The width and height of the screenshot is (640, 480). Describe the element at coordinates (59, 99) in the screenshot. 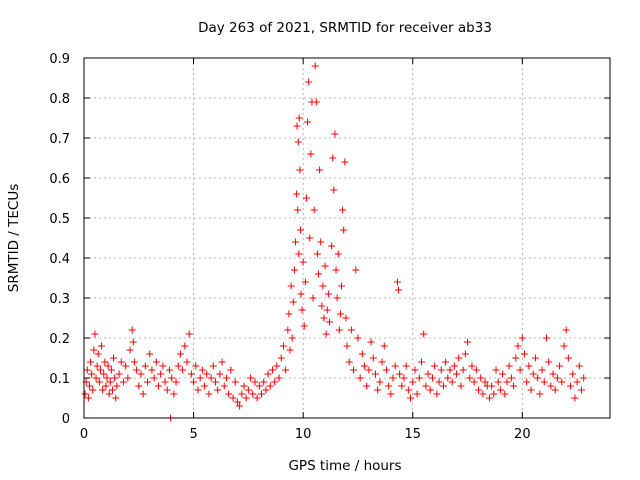

I see `y-tick-label: 0.8` at that location.